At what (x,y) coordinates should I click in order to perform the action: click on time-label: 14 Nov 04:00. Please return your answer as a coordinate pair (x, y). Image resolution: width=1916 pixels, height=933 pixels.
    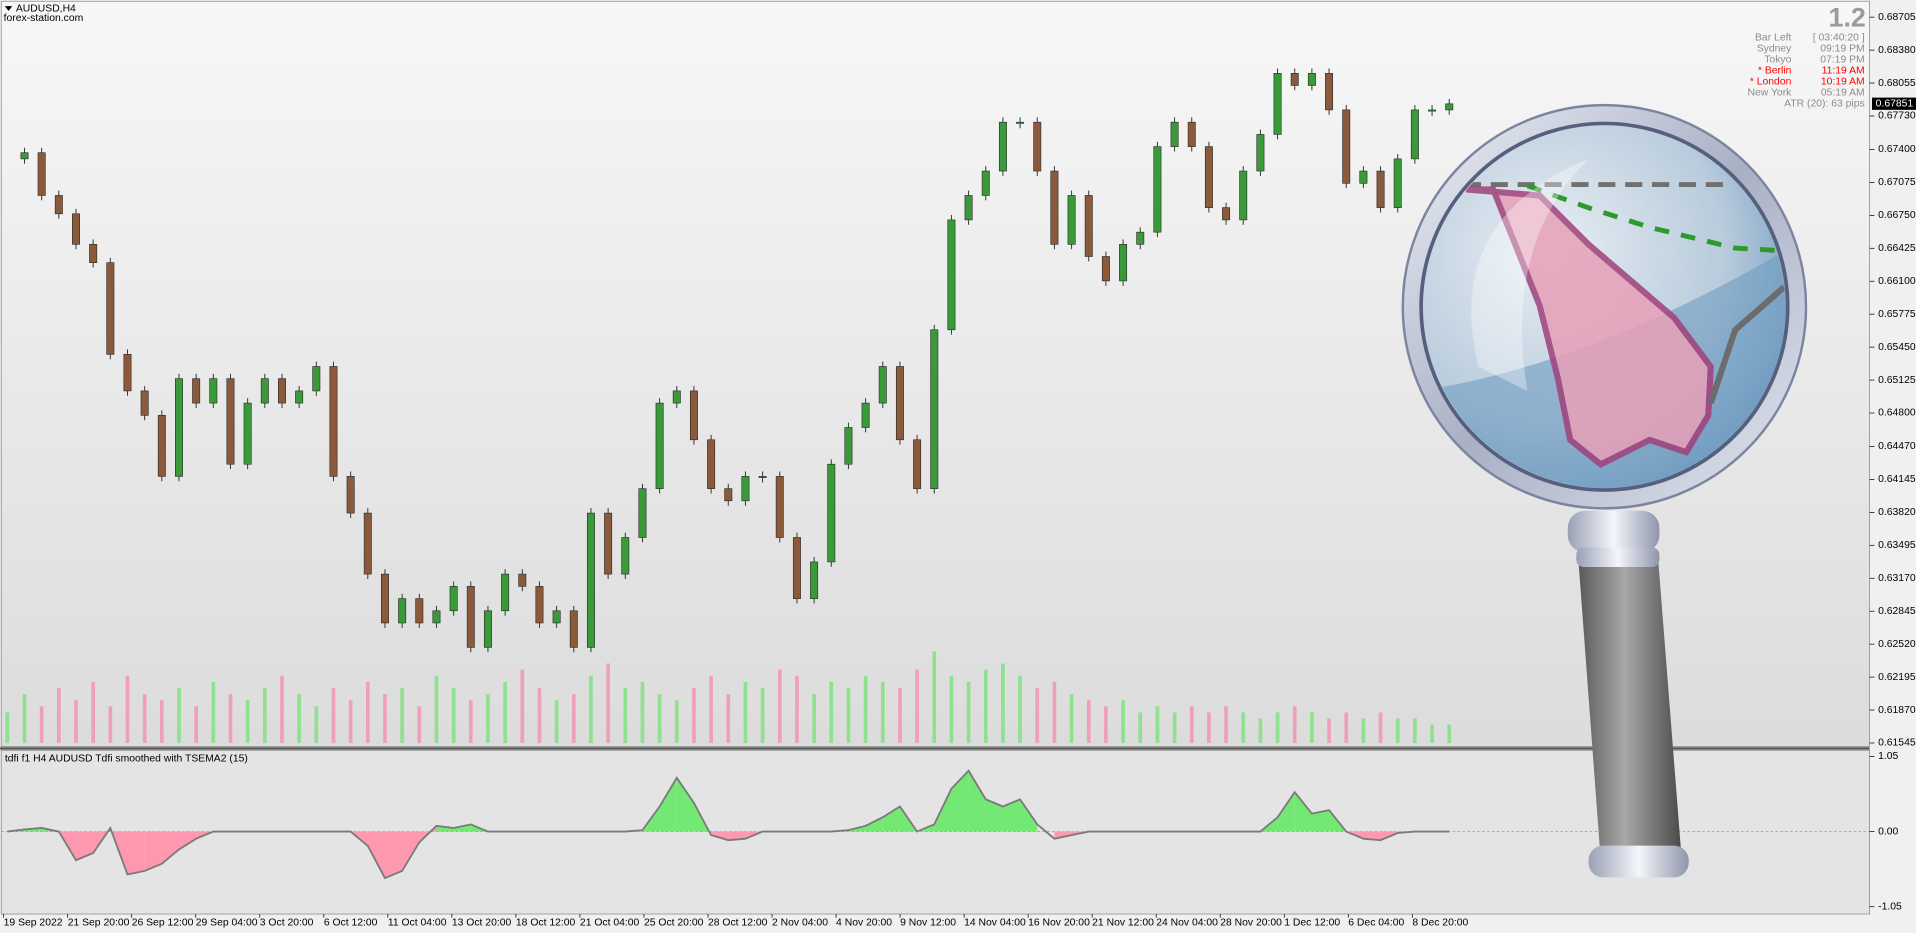
    Looking at the image, I should click on (995, 922).